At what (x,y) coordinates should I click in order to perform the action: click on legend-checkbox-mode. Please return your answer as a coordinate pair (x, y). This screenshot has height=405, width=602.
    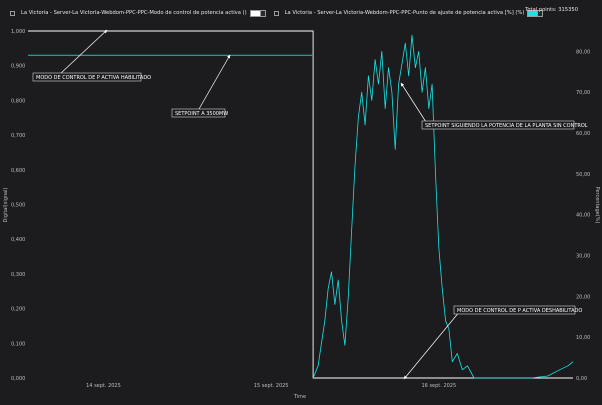
    Looking at the image, I should click on (12, 13).